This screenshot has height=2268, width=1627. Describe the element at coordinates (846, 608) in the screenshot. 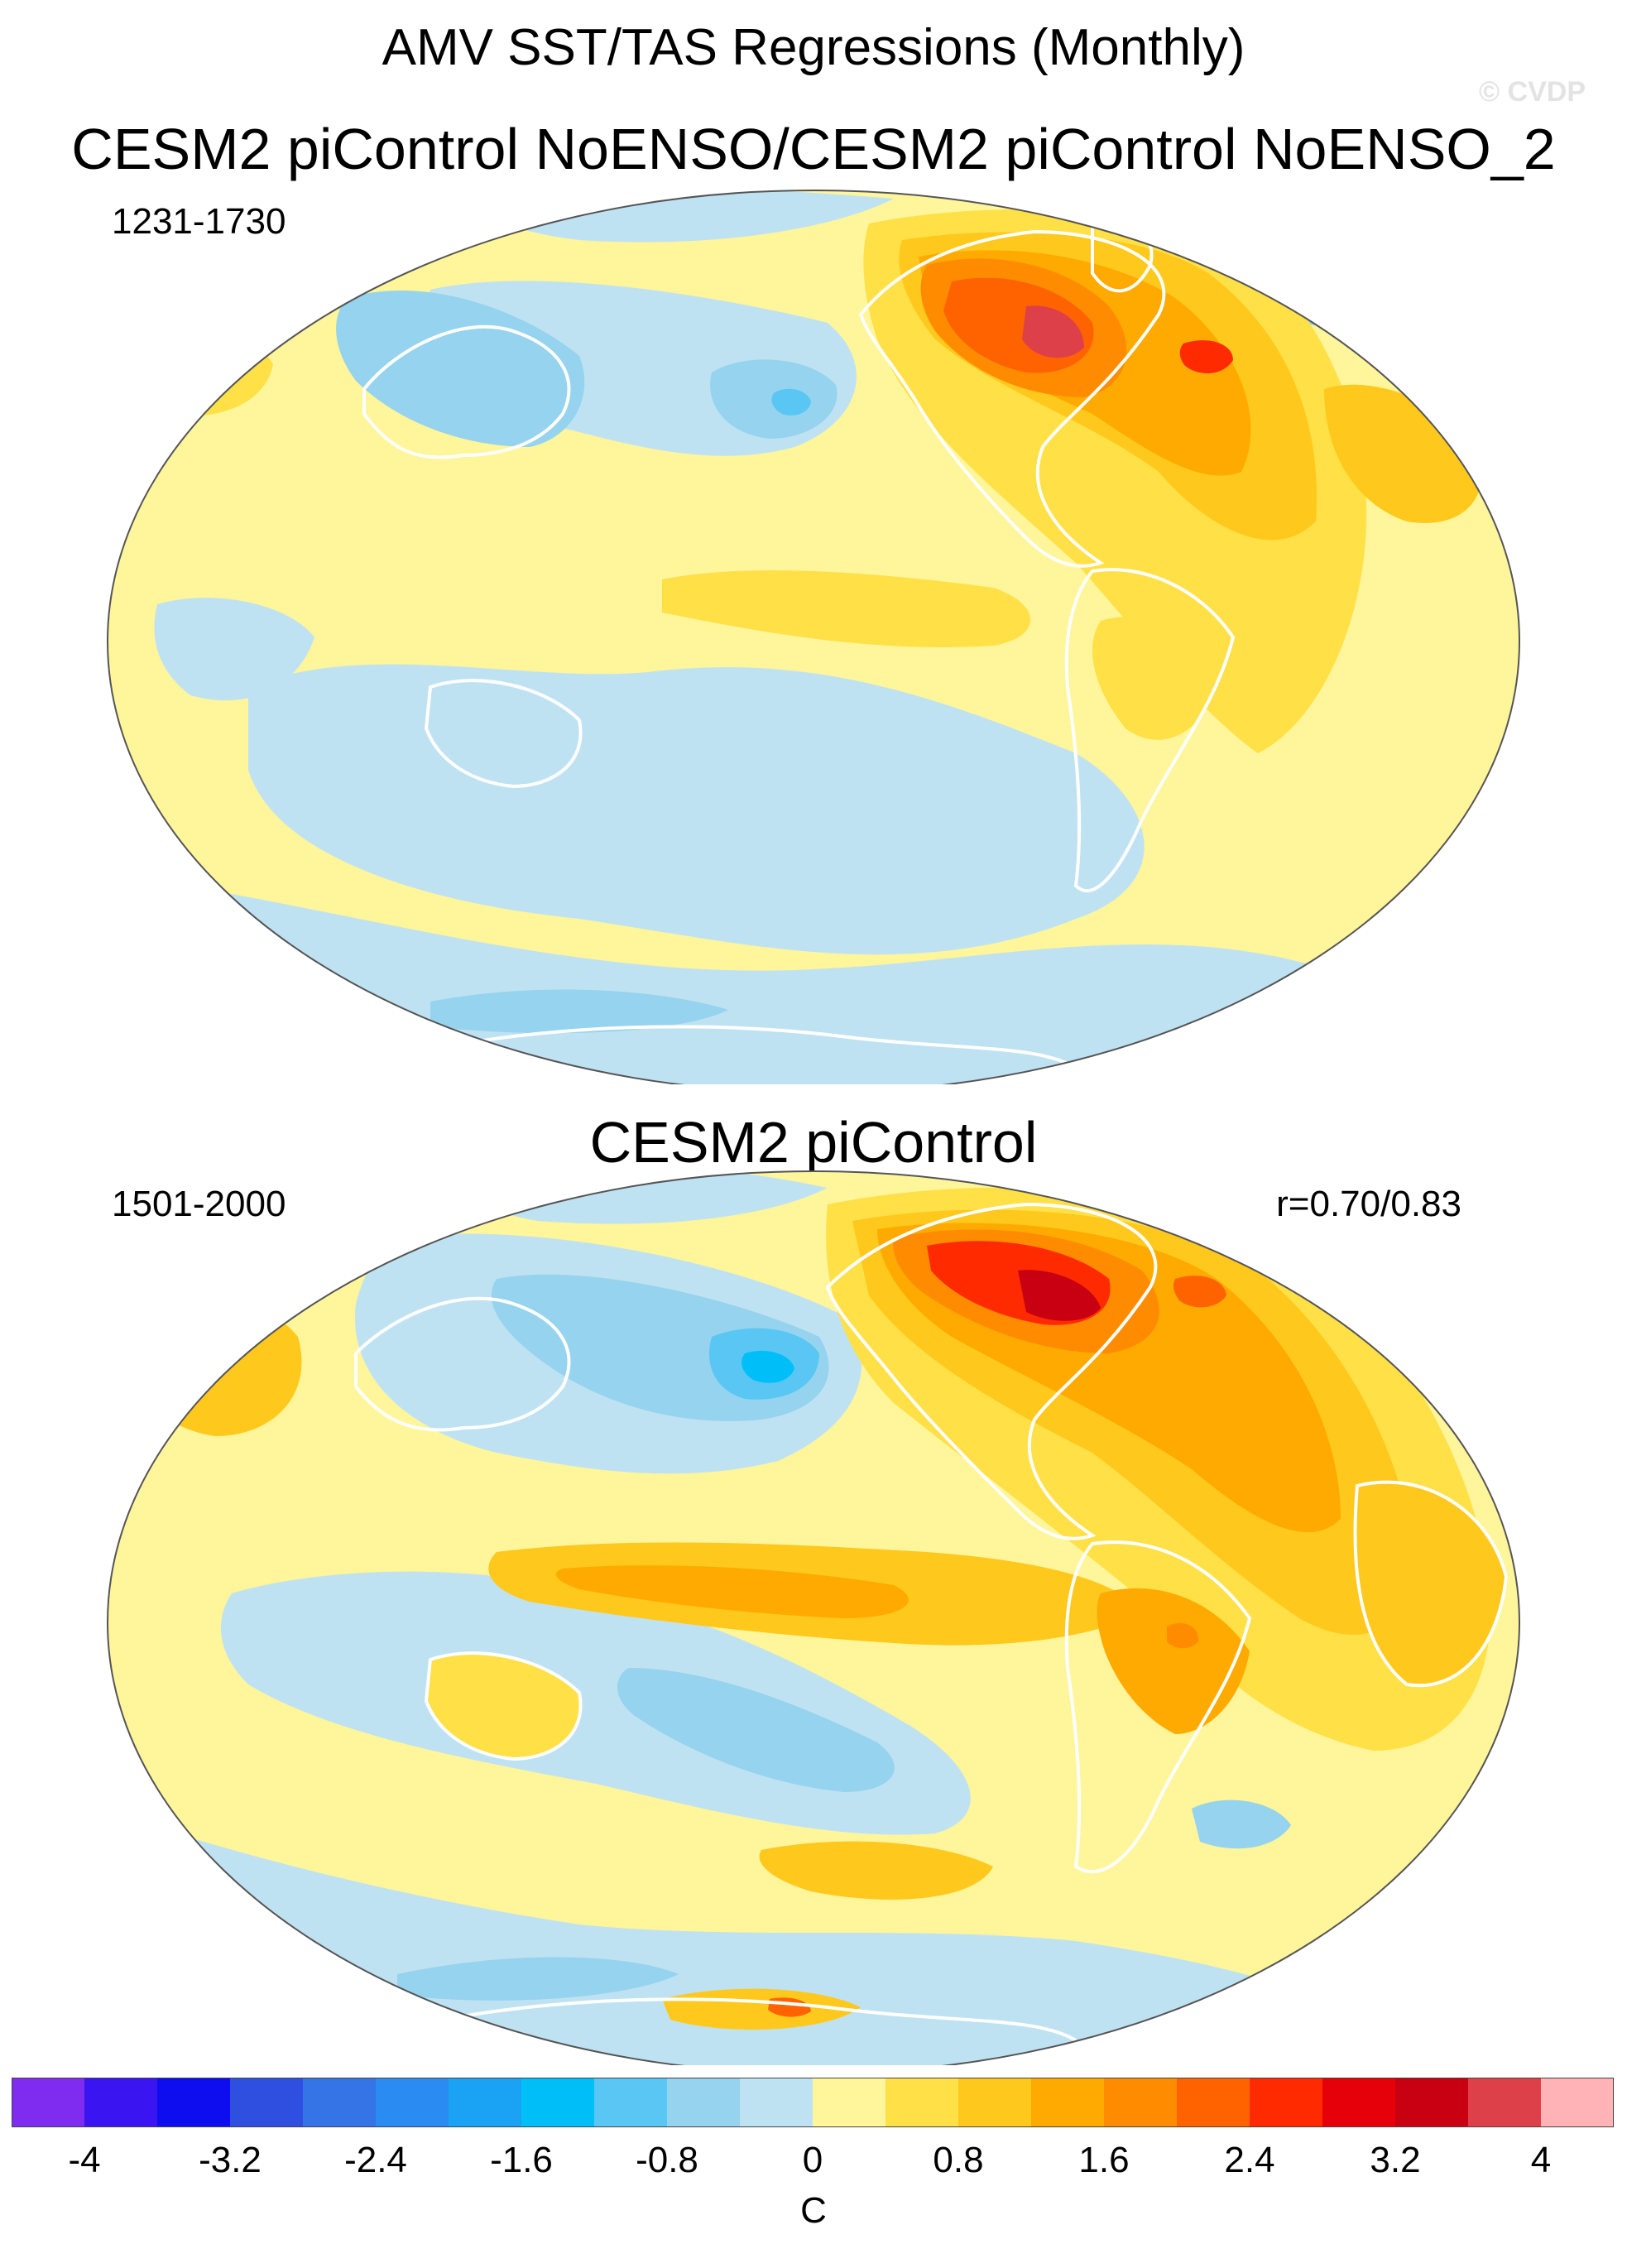

I see `east-pacific-warm-tongue` at that location.